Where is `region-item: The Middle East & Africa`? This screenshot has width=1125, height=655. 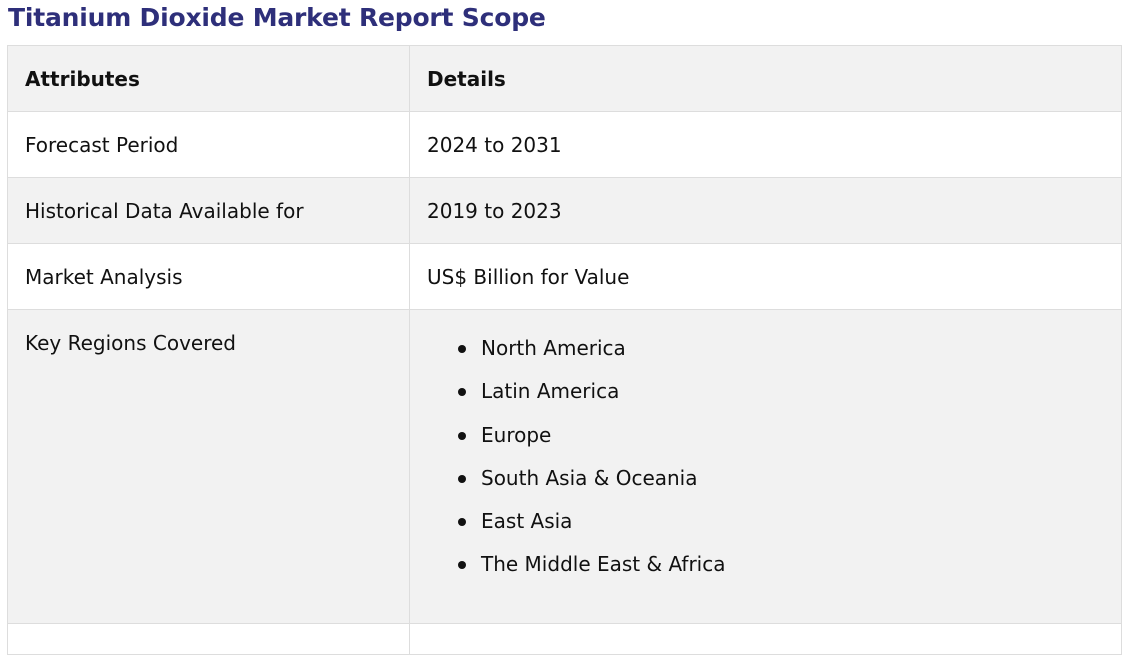
region-item: The Middle East & Africa is located at coordinates (789, 573).